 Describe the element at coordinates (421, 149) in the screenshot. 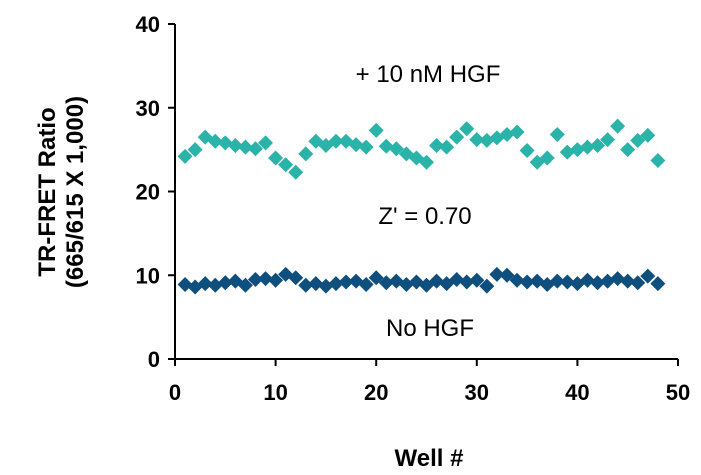

I see `series-hgf` at that location.